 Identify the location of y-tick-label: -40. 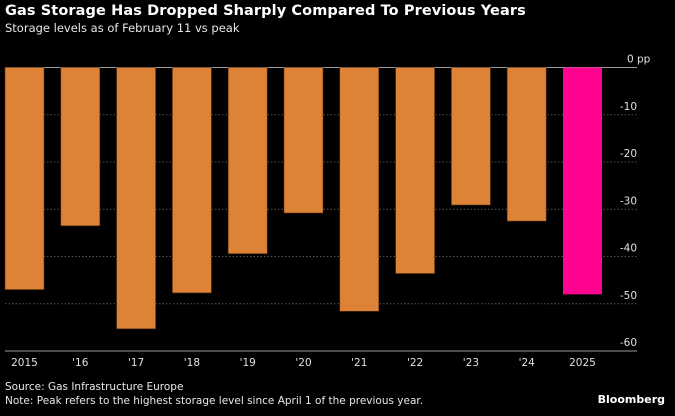
(628, 249).